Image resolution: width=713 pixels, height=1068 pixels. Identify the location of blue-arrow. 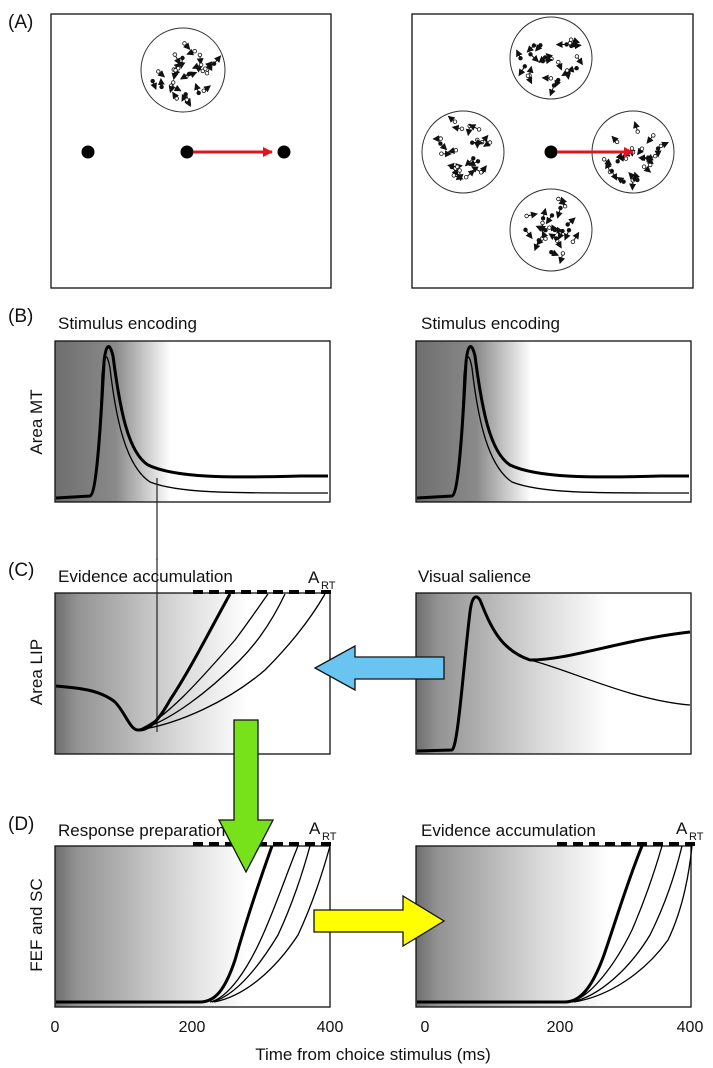
(379, 668).